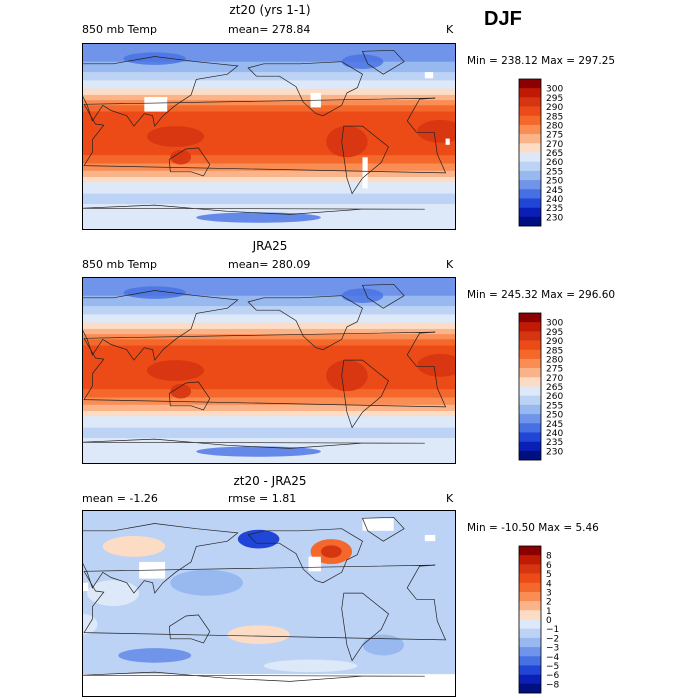 Image resolution: width=700 pixels, height=700 pixels. Describe the element at coordinates (554, 324) in the screenshot. I see `colorbar-tick-label: 300` at that location.